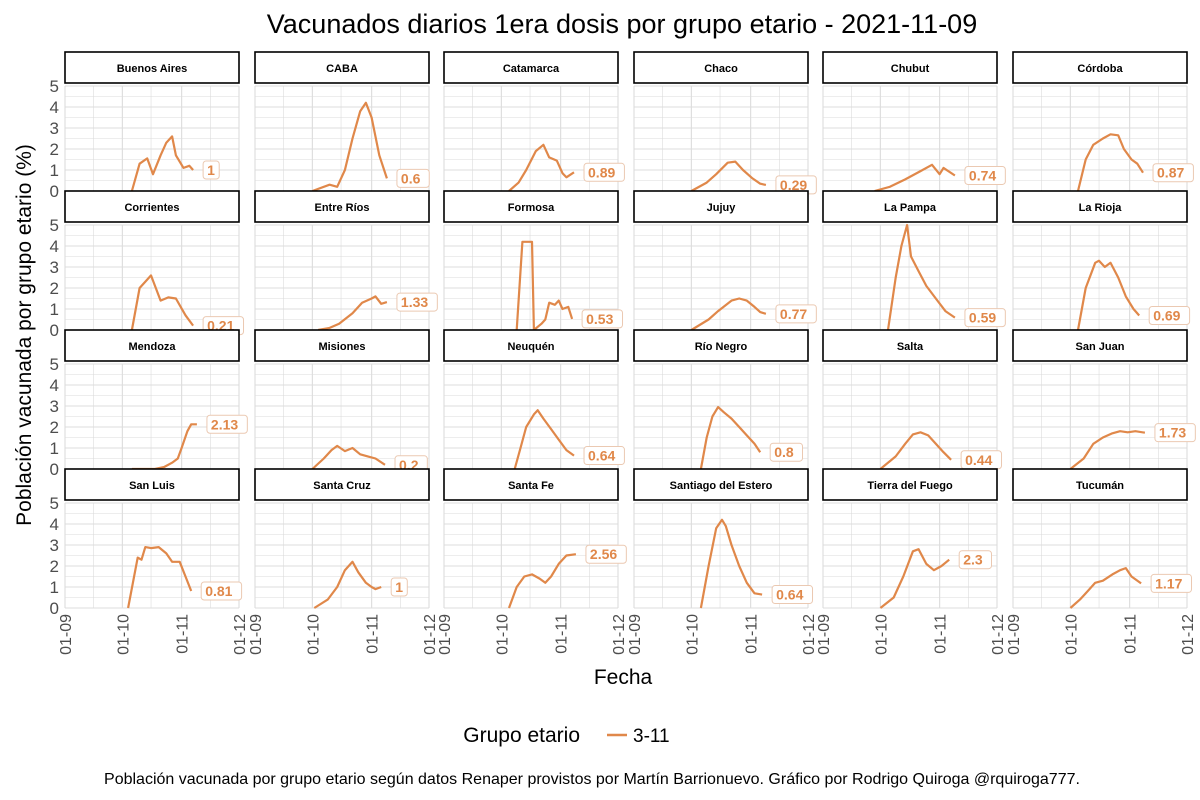  What do you see at coordinates (1166, 316) in the screenshot?
I see `end-value-label: 0.69` at bounding box center [1166, 316].